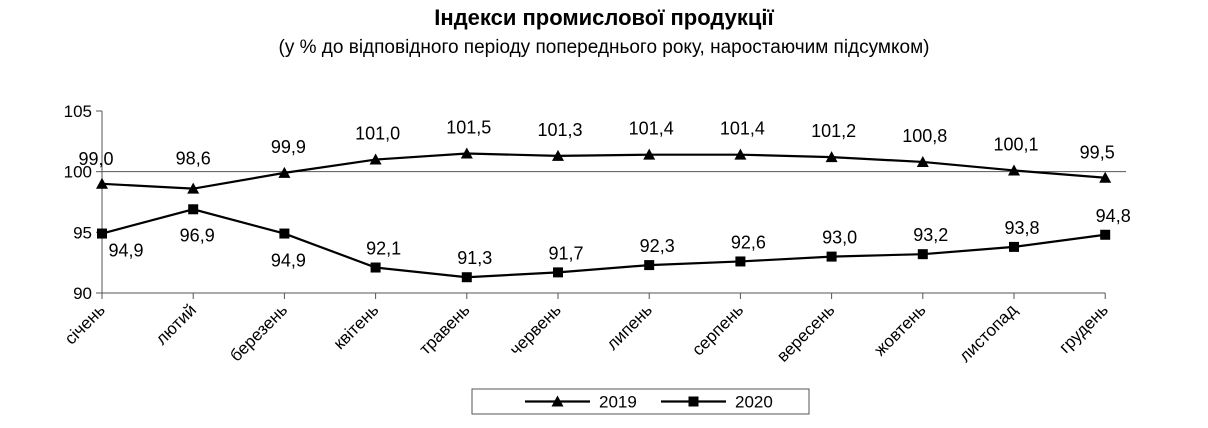 This screenshot has width=1208, height=428. I want to click on data-label-2020: 94,8, so click(1113, 216).